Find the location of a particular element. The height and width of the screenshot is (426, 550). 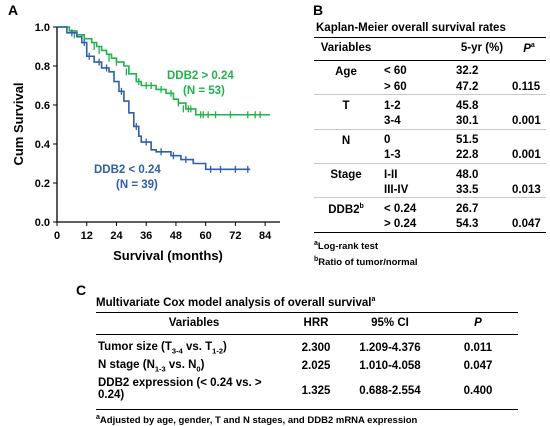

cell-p-value: 0.115 is located at coordinates (527, 87).